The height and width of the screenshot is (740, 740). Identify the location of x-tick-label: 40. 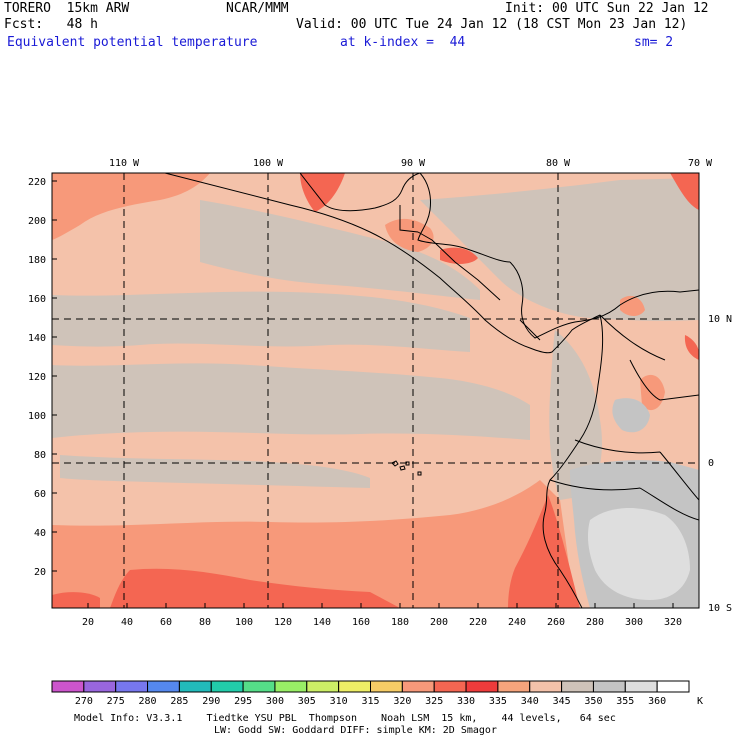
(127, 622).